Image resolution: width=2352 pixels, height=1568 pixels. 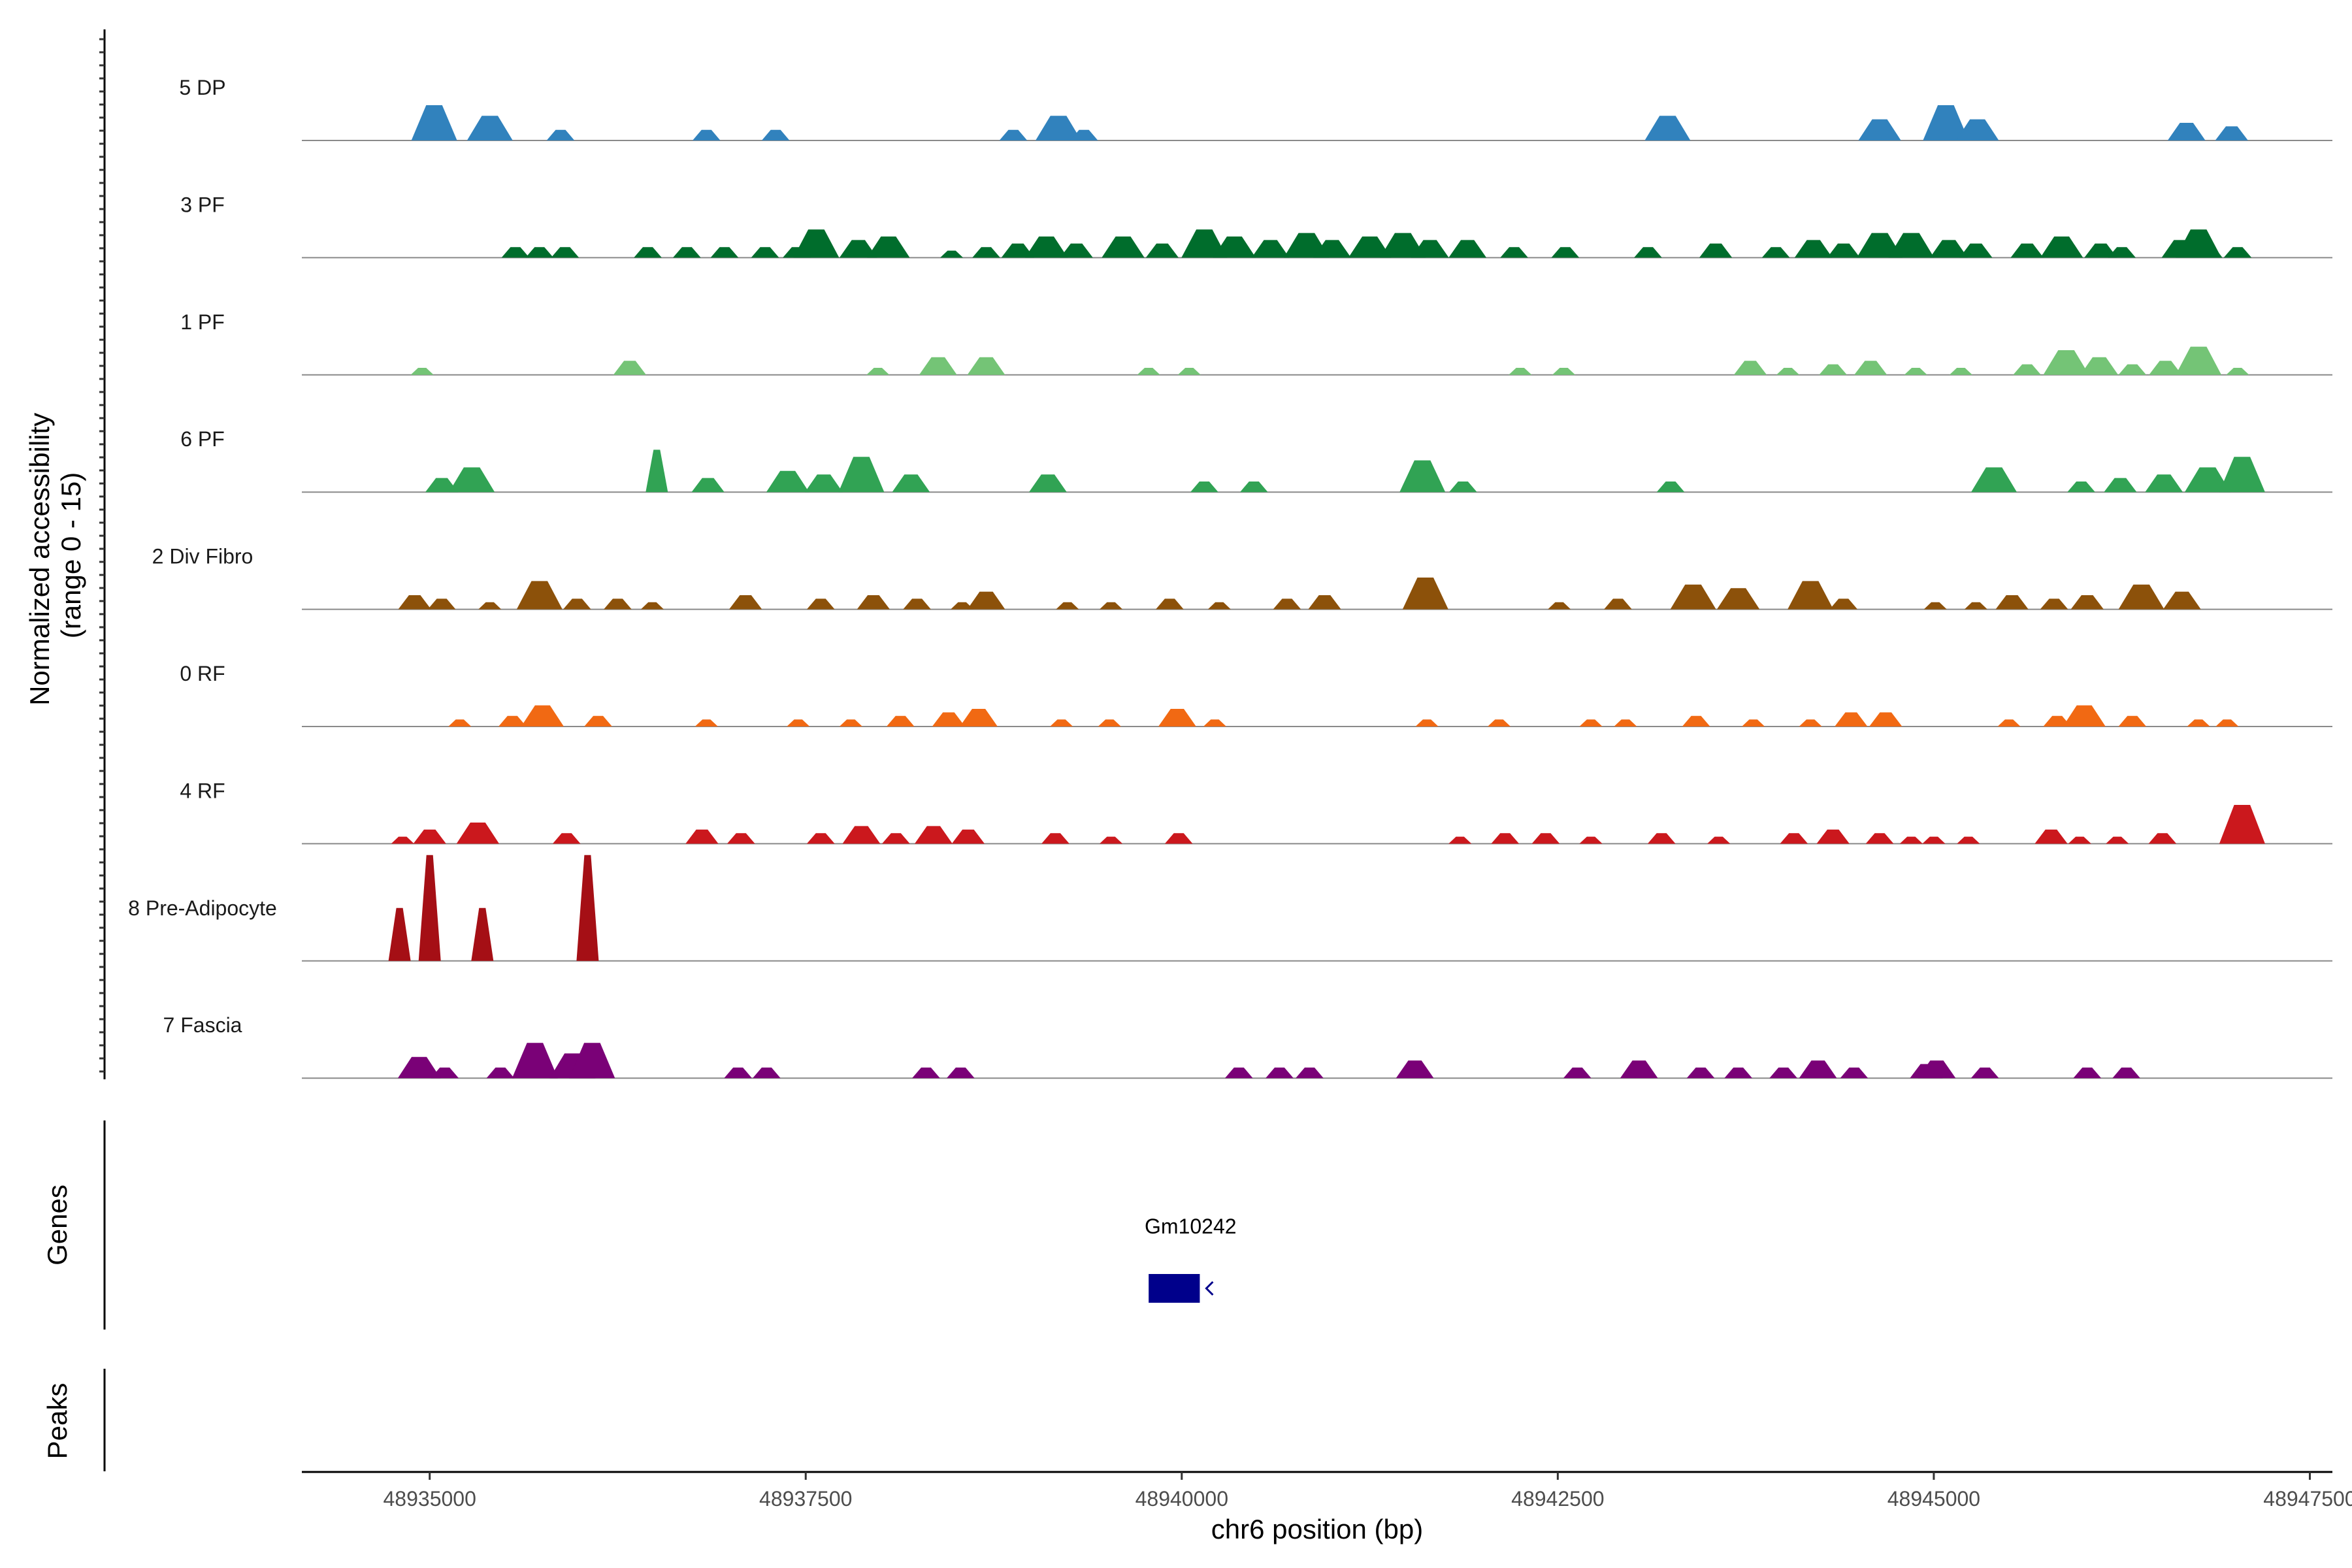 I want to click on track-4-rf: 4 RF, so click(x=1256, y=812).